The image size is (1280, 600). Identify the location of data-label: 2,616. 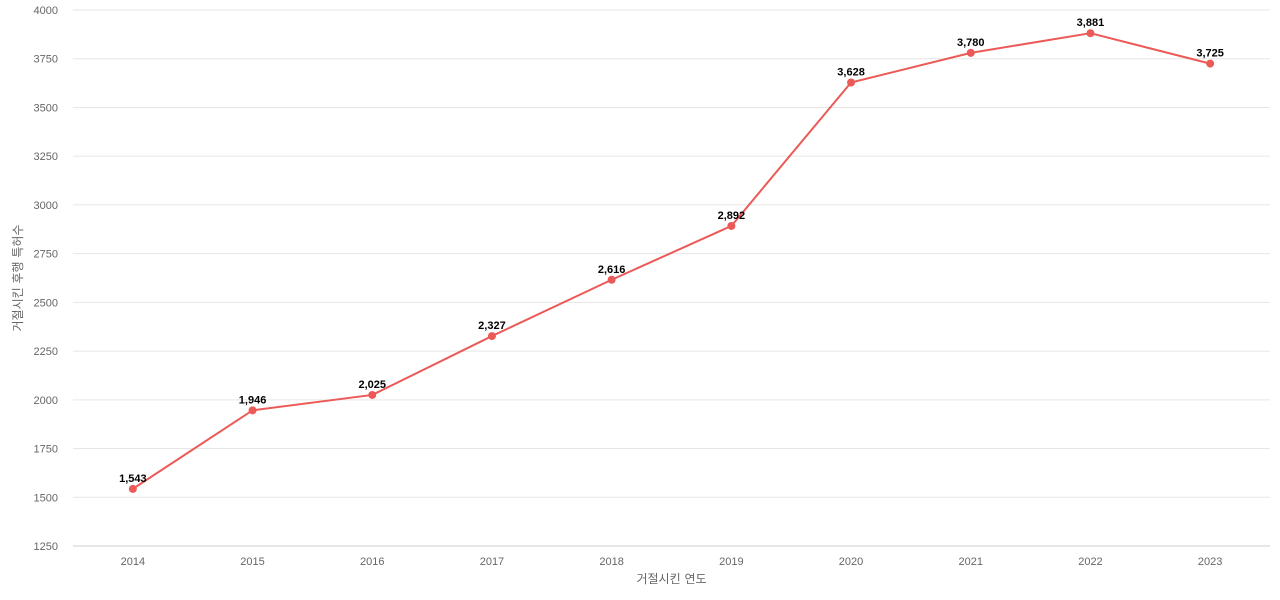
(612, 270).